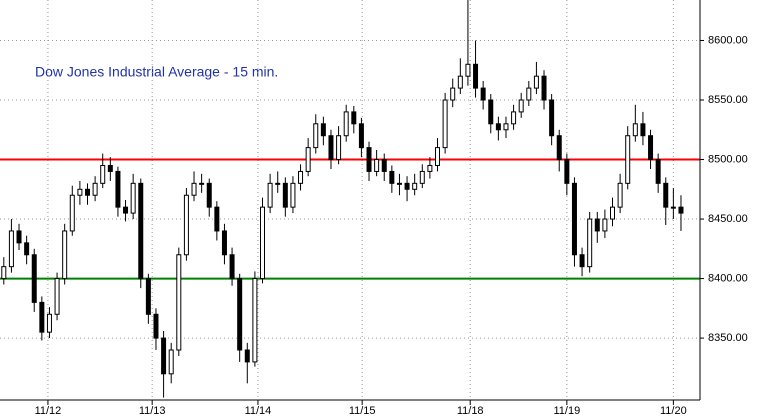 The width and height of the screenshot is (757, 420). Describe the element at coordinates (566, 411) in the screenshot. I see `x-tick-label: 11/19` at that location.